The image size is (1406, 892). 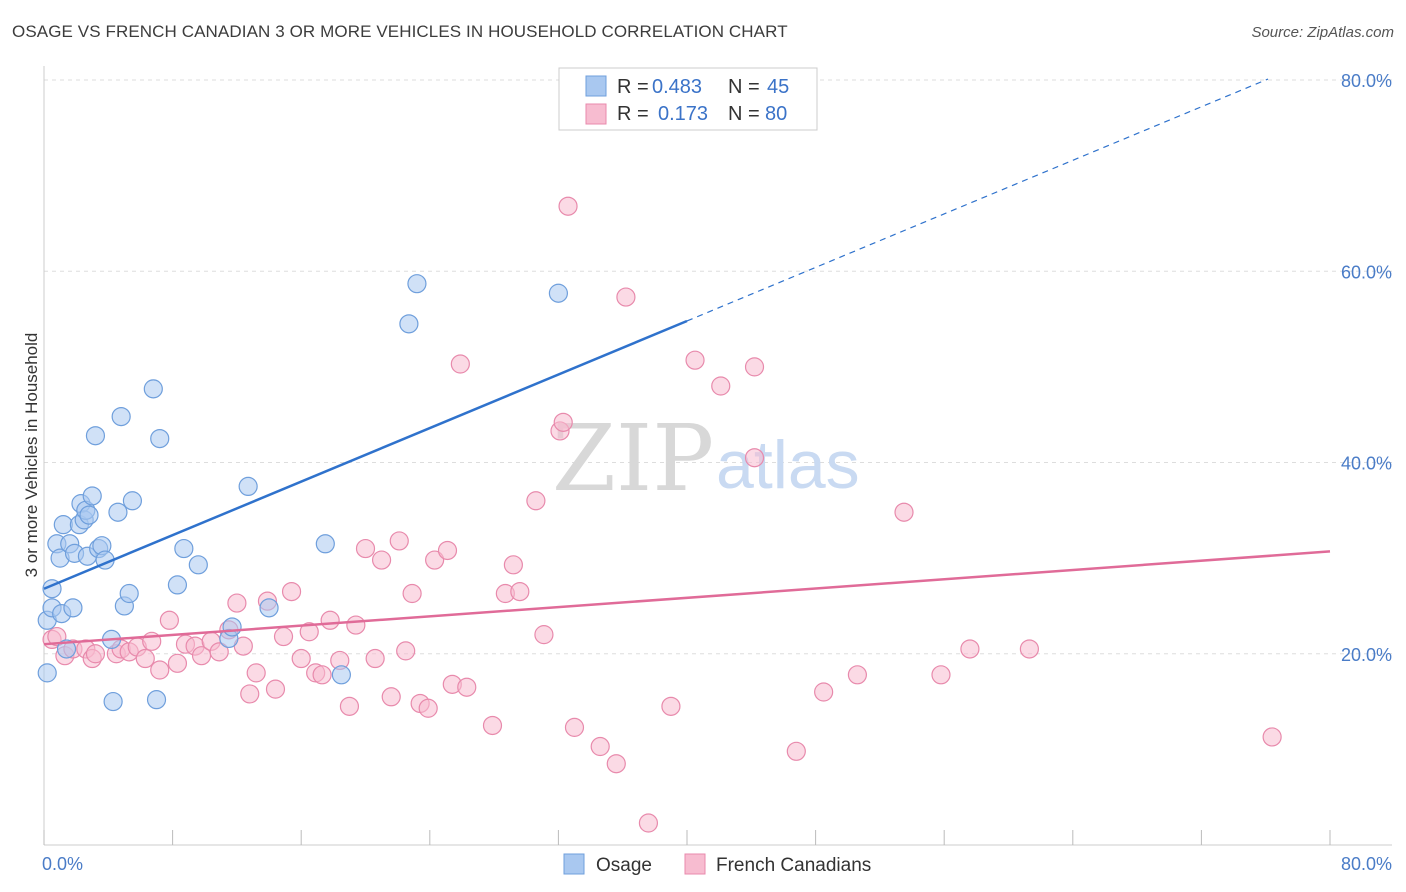 I want to click on stats-legend: R = 0.483 N = 45 R = 0.173 N = 80, so click(x=688, y=99).